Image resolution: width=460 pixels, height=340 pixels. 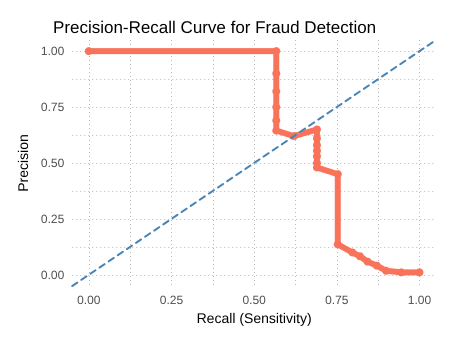 What do you see at coordinates (52, 163) in the screenshot?
I see `y-tick-label: 0.50` at bounding box center [52, 163].